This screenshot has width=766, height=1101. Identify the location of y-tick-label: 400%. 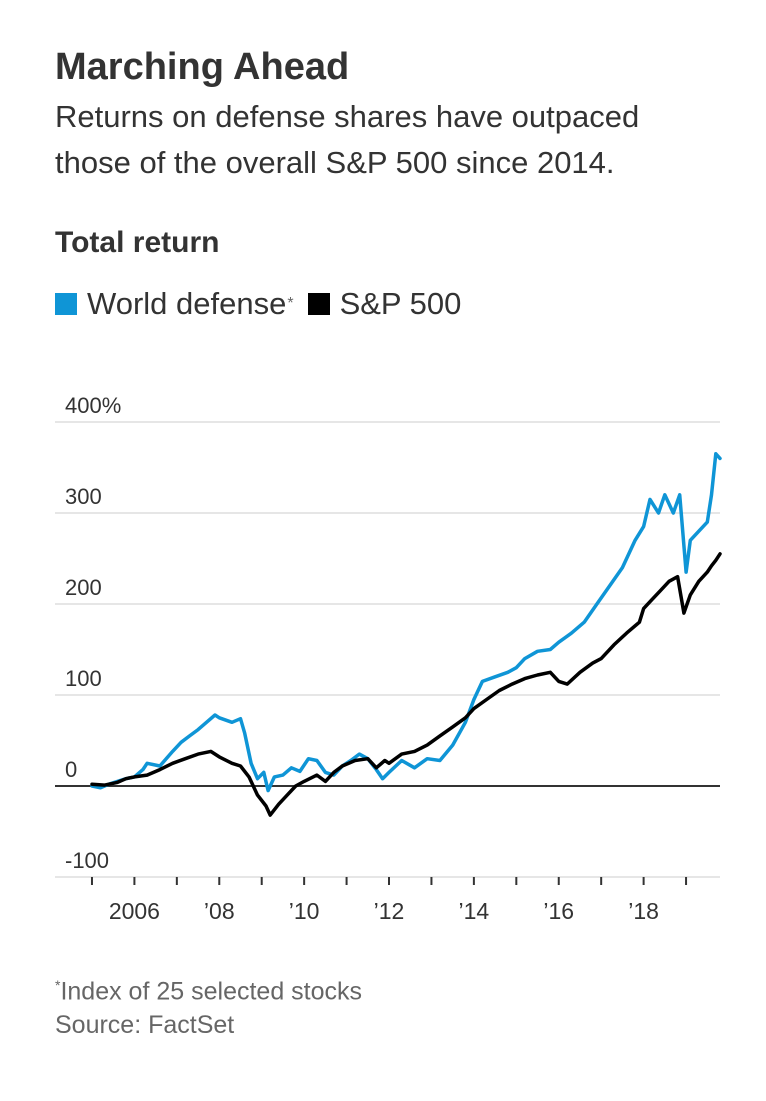
(93, 405).